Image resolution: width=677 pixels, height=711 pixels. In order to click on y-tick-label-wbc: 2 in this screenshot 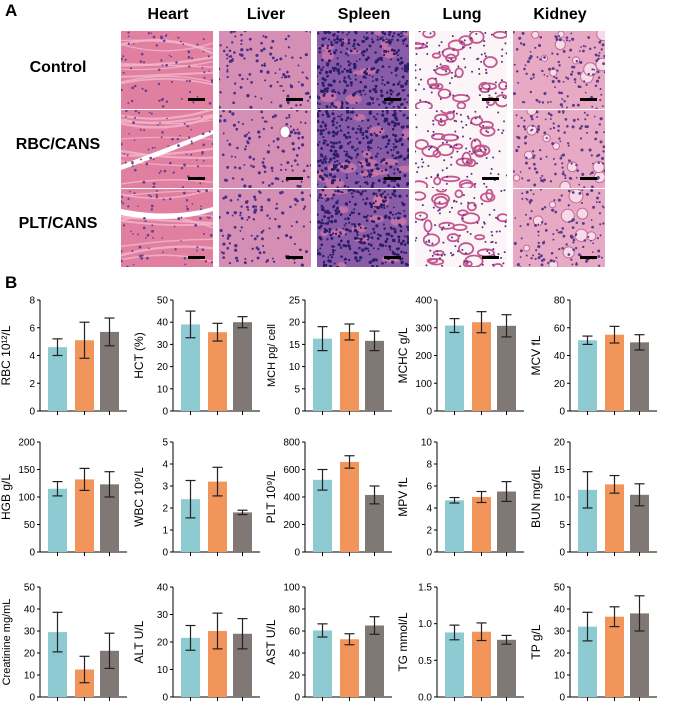, I will do `click(165, 509)`.